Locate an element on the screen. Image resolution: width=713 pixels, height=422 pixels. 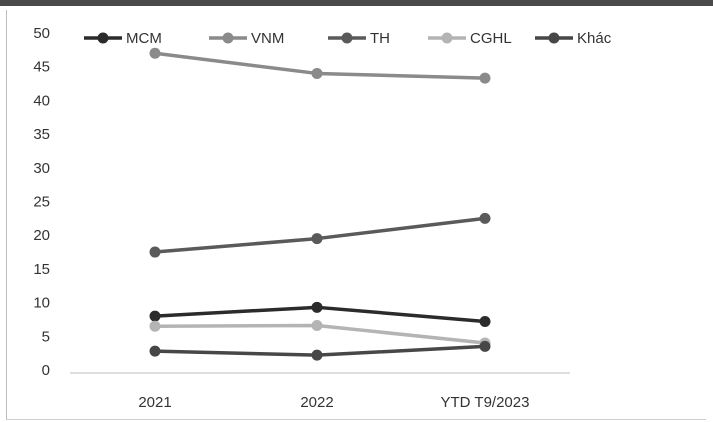
series-cghl is located at coordinates (320, 334).